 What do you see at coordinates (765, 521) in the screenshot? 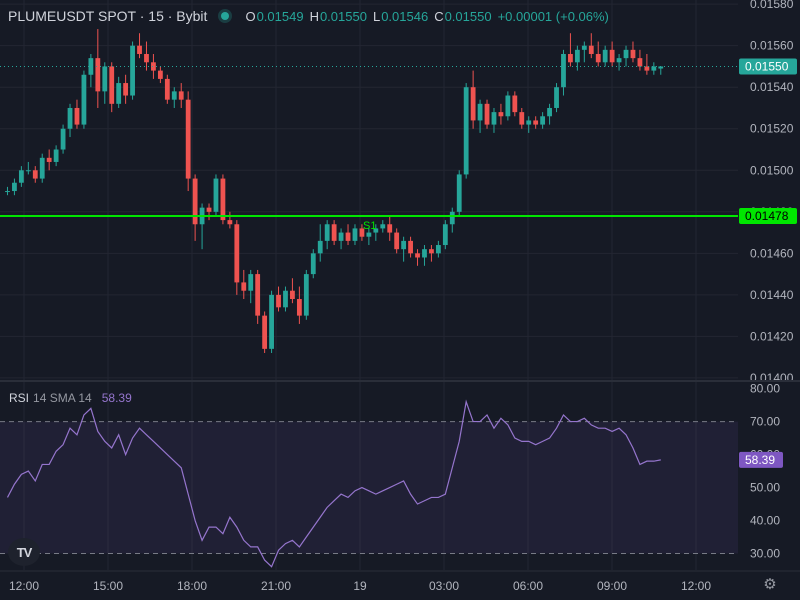
I see `rsi-y-tick-label: 40.00` at bounding box center [765, 521].